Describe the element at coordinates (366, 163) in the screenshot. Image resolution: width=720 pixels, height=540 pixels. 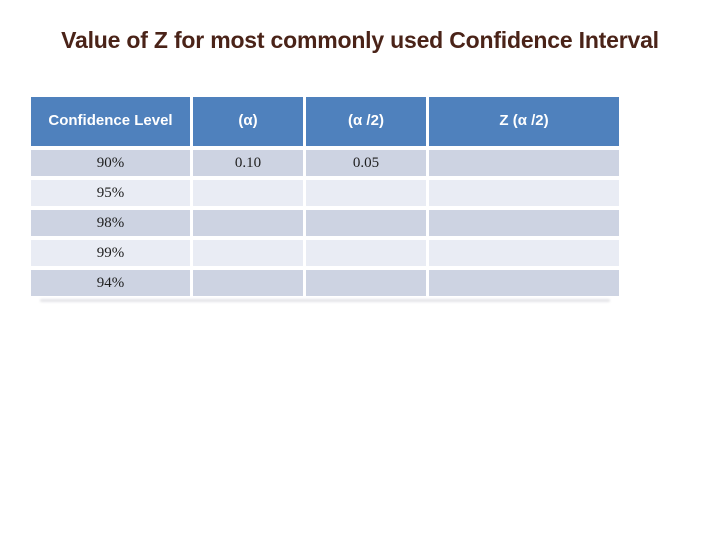
I see `cell-alpha-half: 0.05` at that location.